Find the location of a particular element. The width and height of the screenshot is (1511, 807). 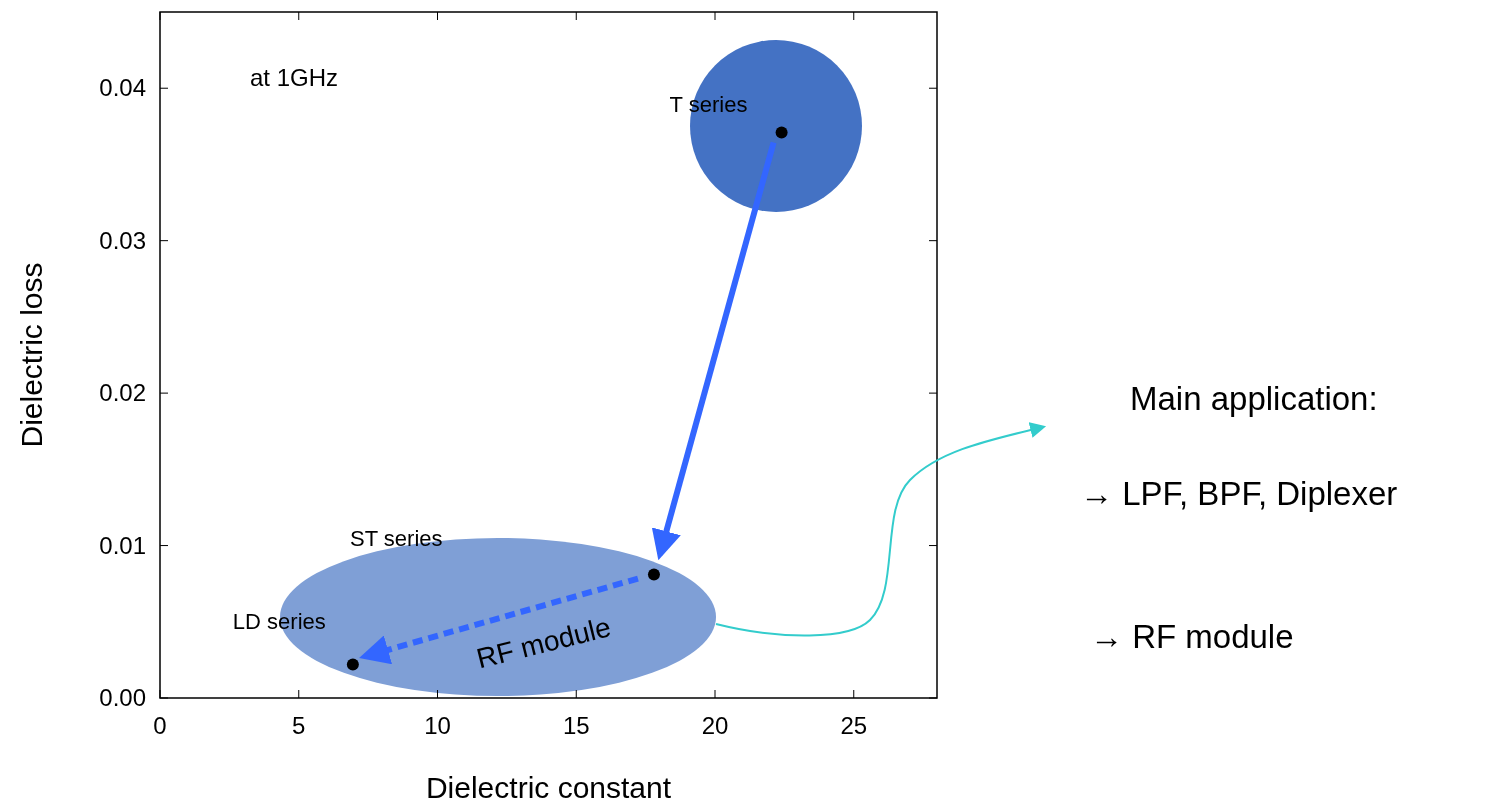

x-tick-label: 5 is located at coordinates (299, 725).